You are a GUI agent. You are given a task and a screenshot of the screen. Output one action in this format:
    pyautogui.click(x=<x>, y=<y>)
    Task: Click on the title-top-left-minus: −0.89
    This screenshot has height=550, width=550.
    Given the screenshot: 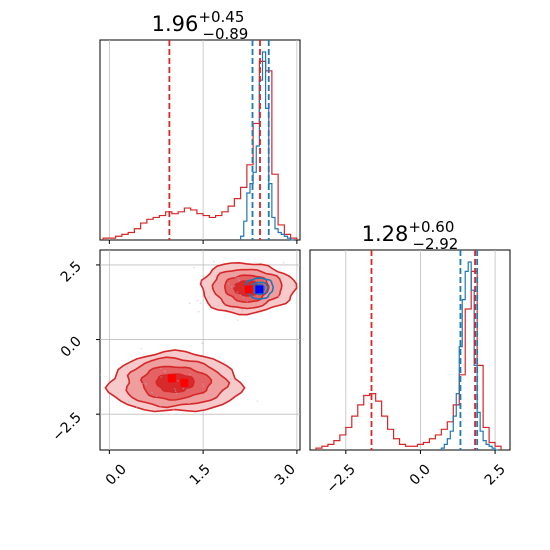 What is the action you would take?
    pyautogui.click(x=225, y=34)
    